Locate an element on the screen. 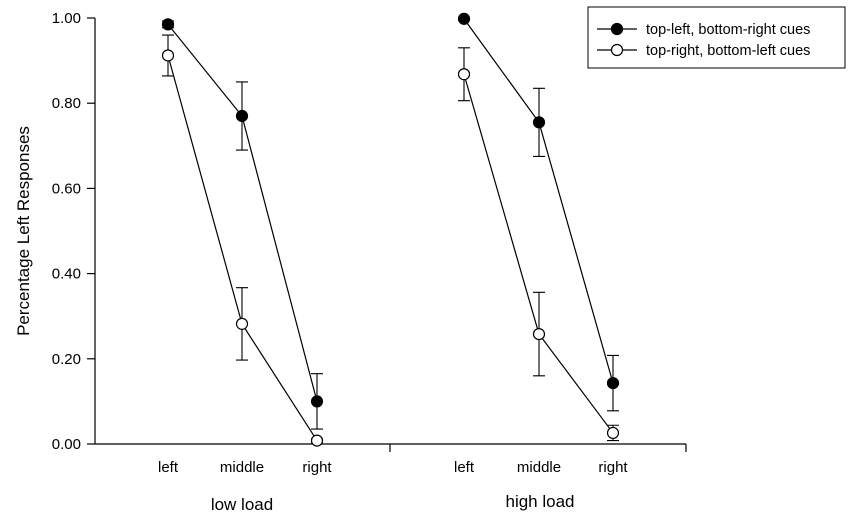  y-tick-label: 0.00 is located at coordinates (66, 444).